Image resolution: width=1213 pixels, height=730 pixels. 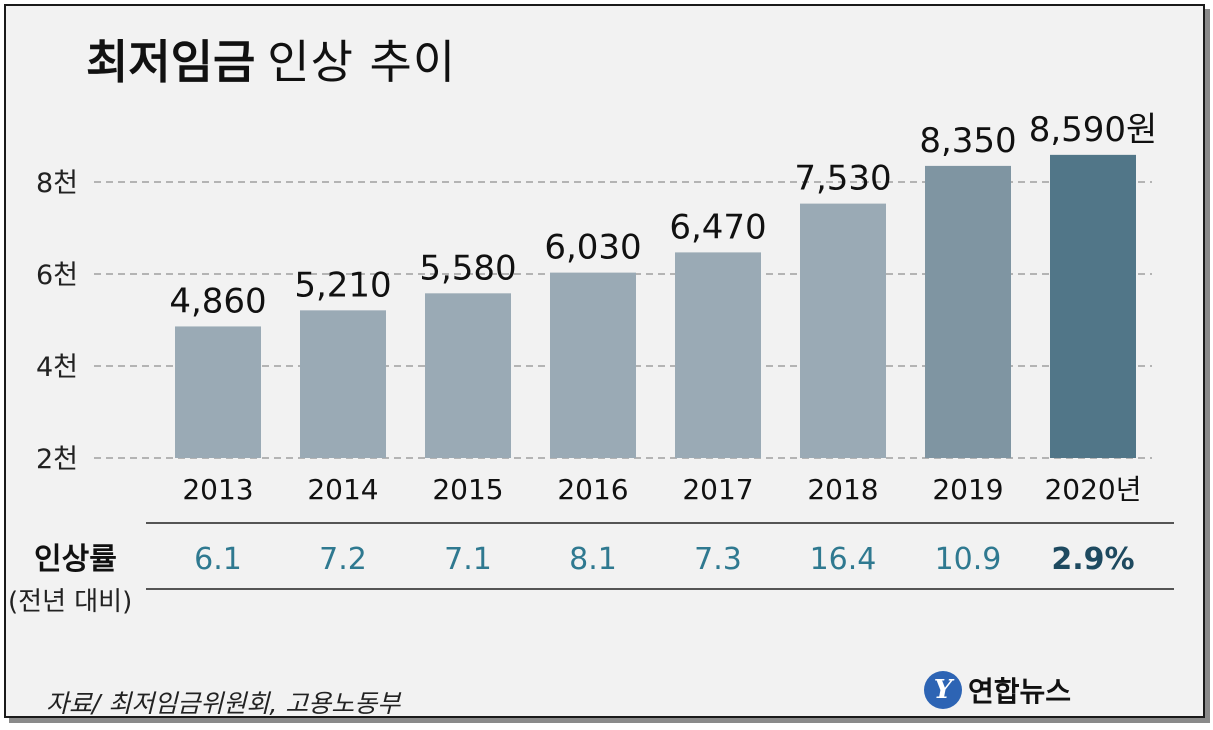 What do you see at coordinates (842, 489) in the screenshot?
I see `x-tick-label-2018: 2018` at bounding box center [842, 489].